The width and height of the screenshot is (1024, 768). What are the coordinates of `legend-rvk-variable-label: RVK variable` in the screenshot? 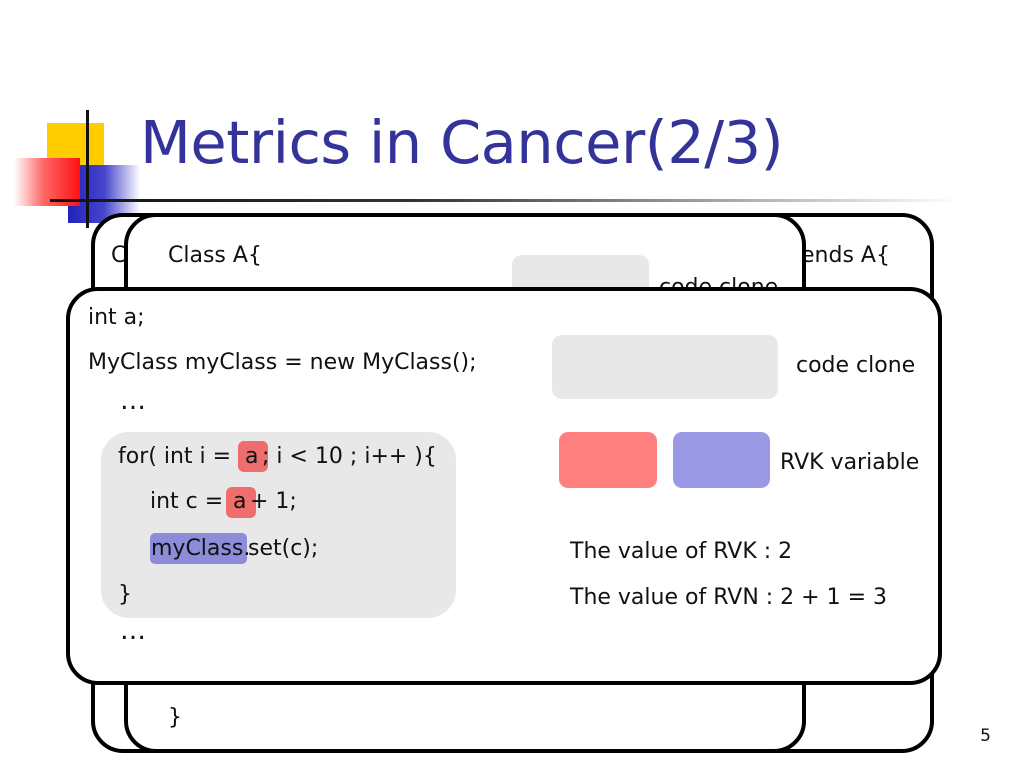 It's located at (850, 462).